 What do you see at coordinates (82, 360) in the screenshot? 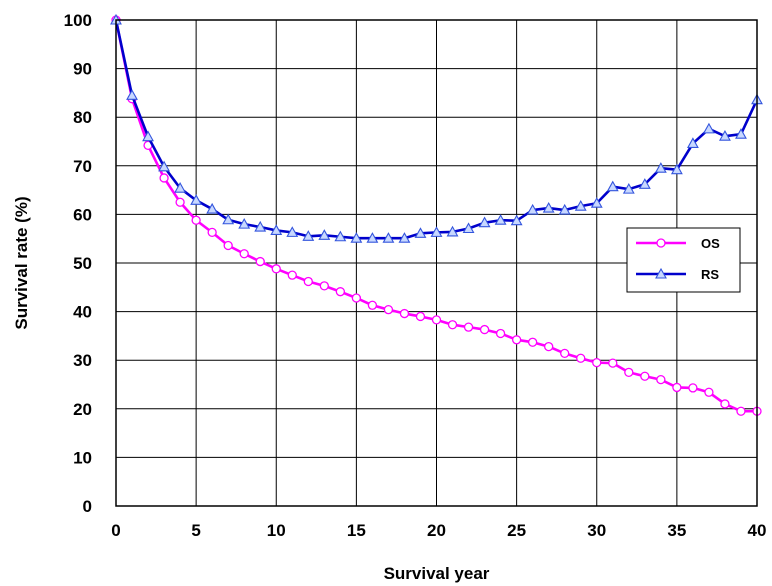
I see `y-tick-label: 30` at bounding box center [82, 360].